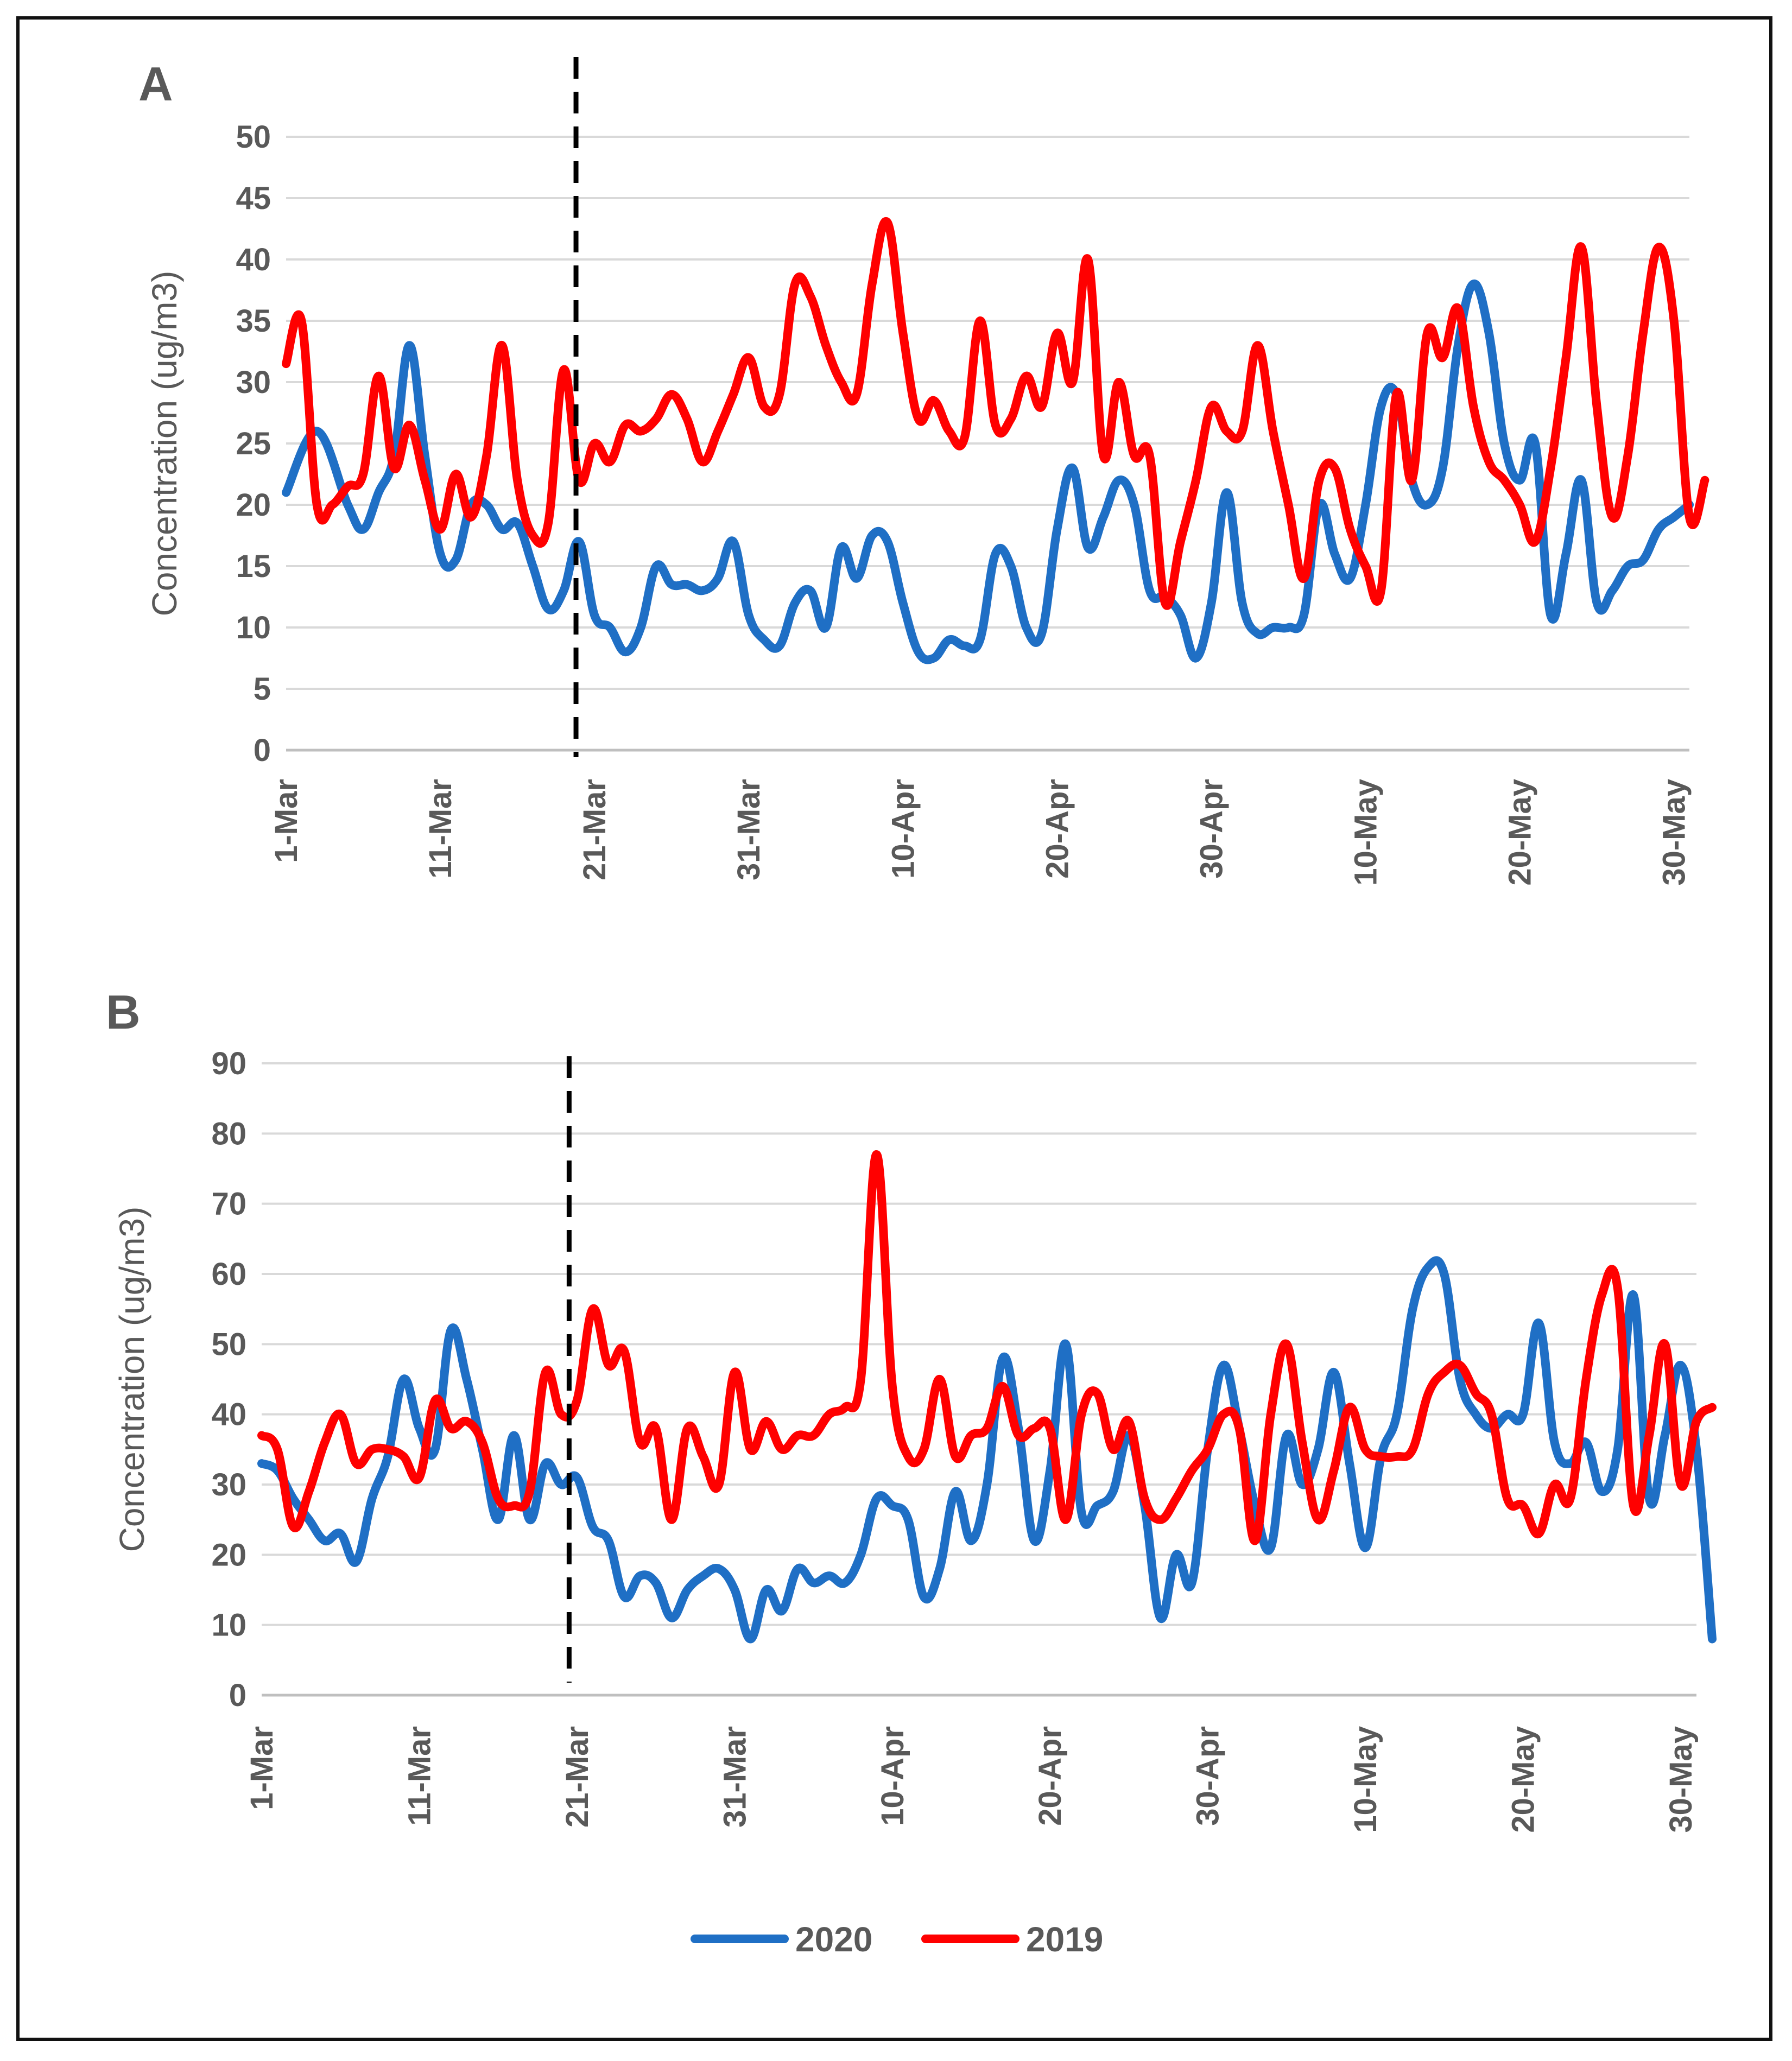 The image size is (1792, 2061). What do you see at coordinates (1064, 1939) in the screenshot?
I see `legend-label-2019: 2019` at bounding box center [1064, 1939].